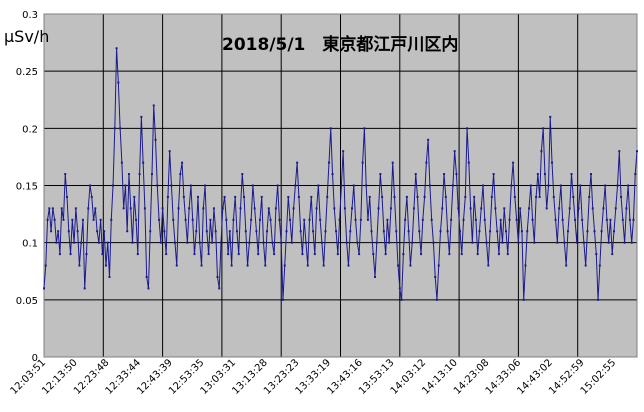 The image size is (644, 412). Describe the element at coordinates (30, 15) in the screenshot. I see `y-tick-label: 0.3` at that location.